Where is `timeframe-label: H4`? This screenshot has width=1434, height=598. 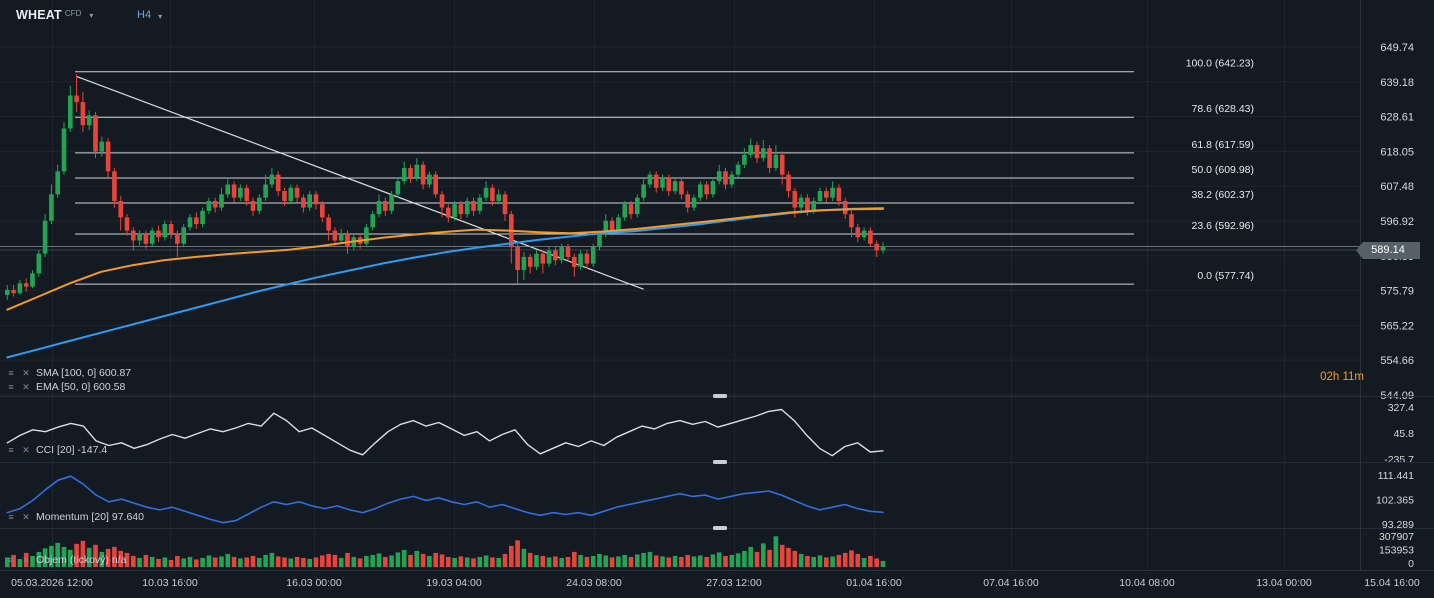
timeframe-label: H4 is located at coordinates (144, 15).